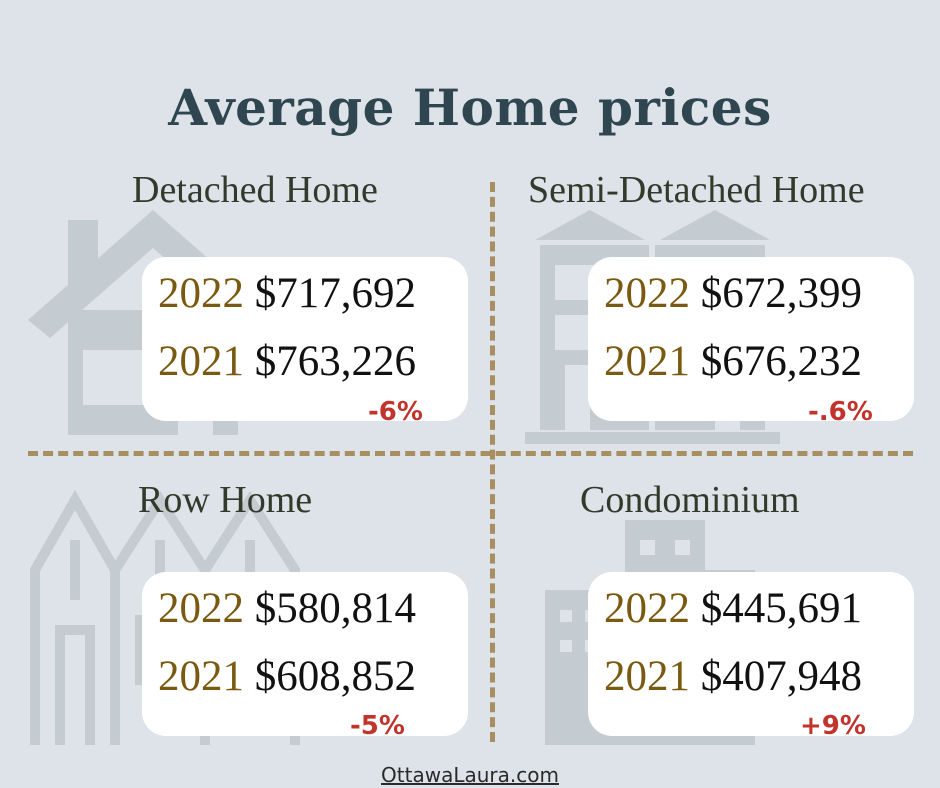 Image resolution: width=940 pixels, height=788 pixels. What do you see at coordinates (492, 462) in the screenshot?
I see `vertical-divider` at bounding box center [492, 462].